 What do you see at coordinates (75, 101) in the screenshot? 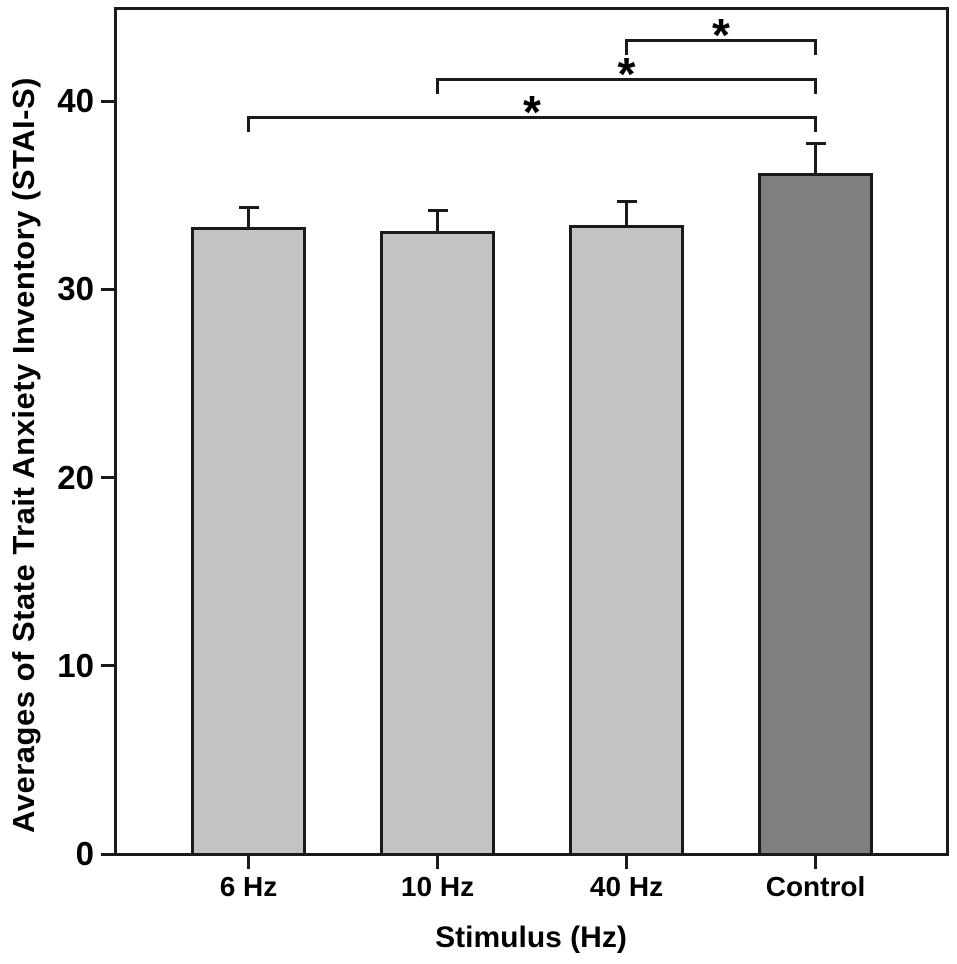
I see `y-tick-label: 40` at bounding box center [75, 101].